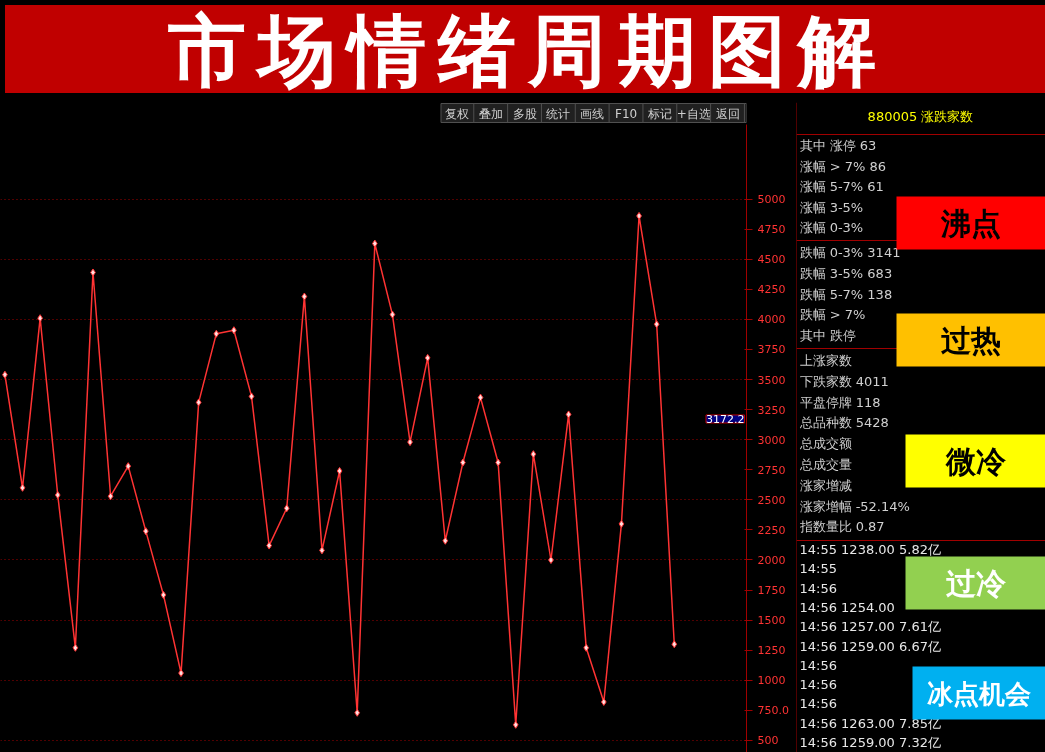  Describe the element at coordinates (831, 207) in the screenshot. I see `text: 涨幅 3-5%` at that location.